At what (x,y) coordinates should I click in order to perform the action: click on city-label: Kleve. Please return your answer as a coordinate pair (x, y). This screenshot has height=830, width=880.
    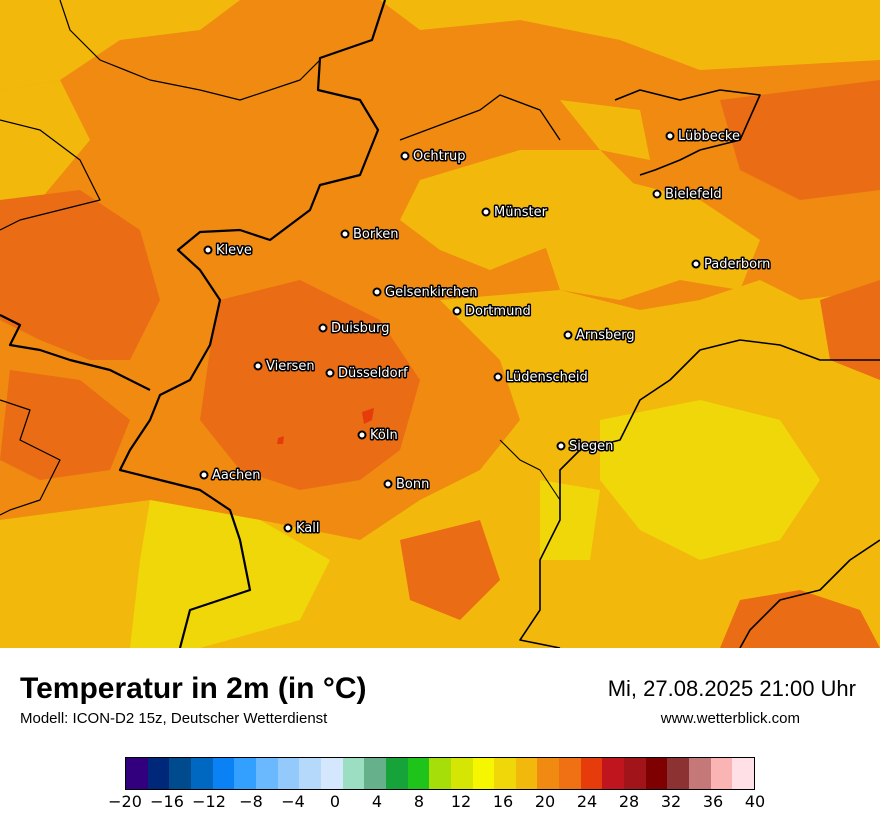
    Looking at the image, I should click on (234, 250).